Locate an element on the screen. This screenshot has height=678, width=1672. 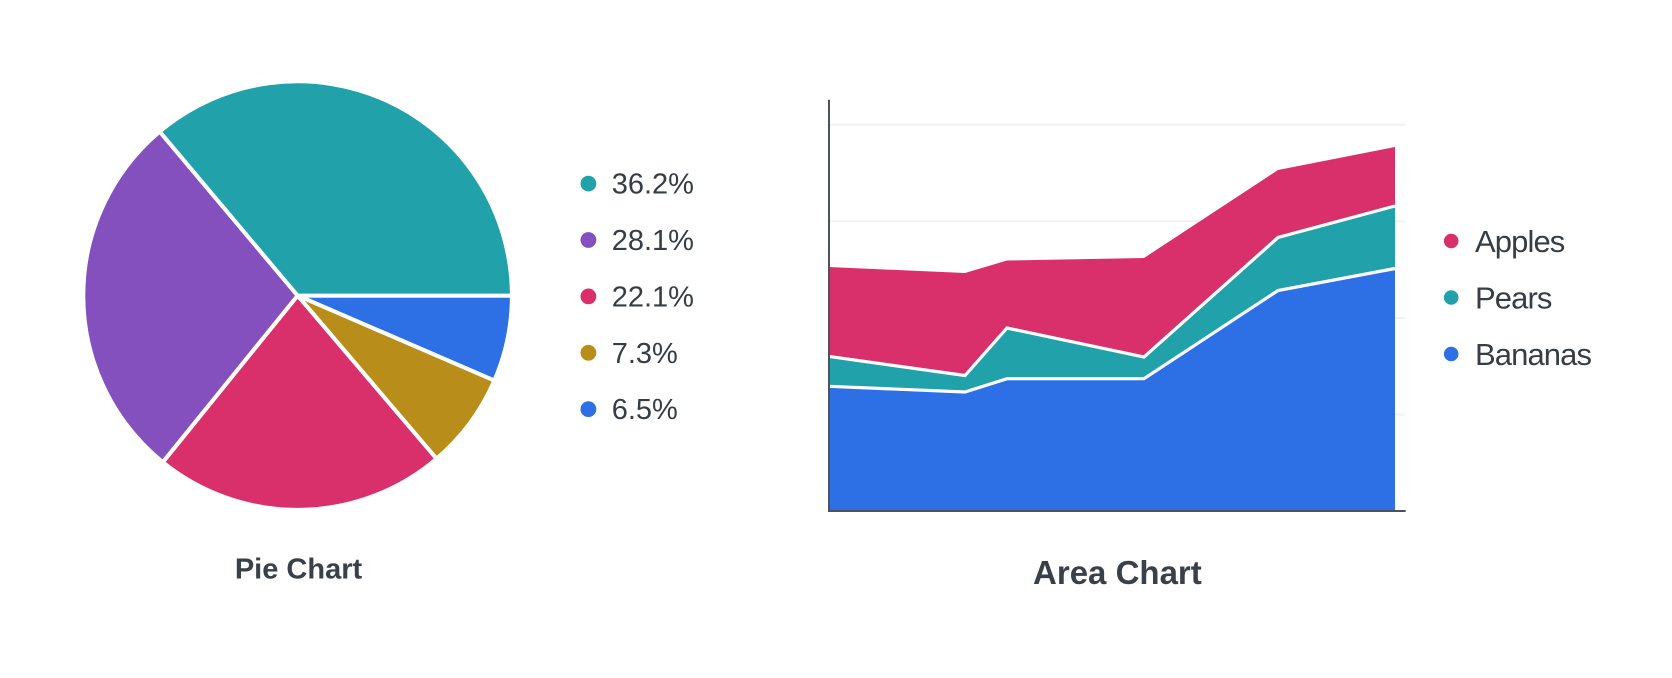
svg-text: Bananas is located at coordinates (1533, 354).